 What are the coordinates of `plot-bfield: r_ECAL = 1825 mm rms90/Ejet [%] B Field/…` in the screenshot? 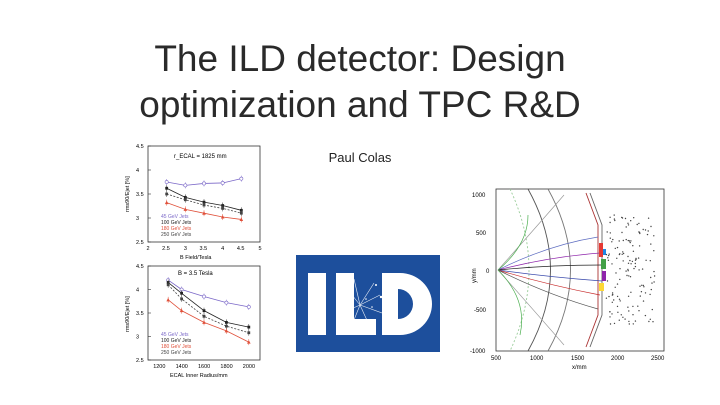 It's located at (193, 201).